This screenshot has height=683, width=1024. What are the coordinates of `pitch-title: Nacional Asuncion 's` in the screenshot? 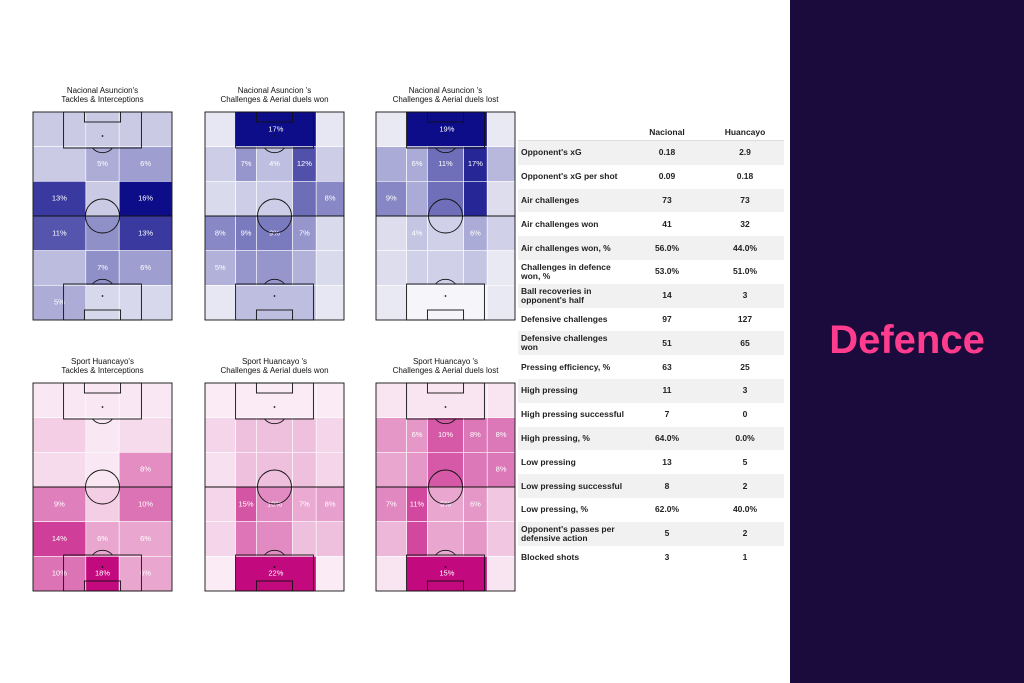 It's located at (446, 90).